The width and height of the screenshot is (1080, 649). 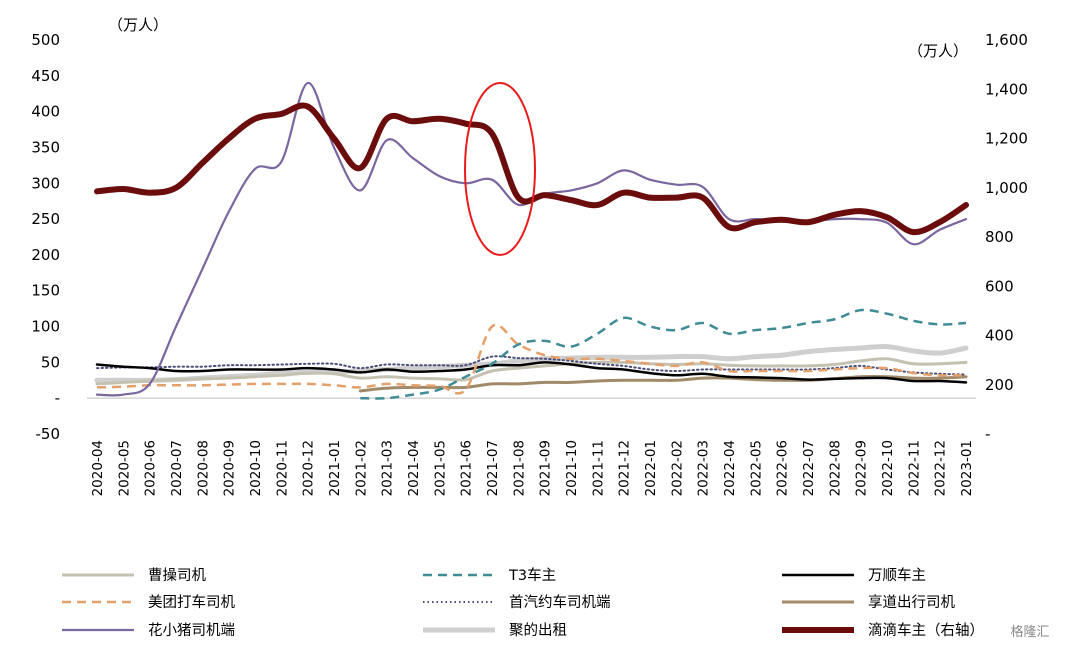 I want to click on left-tick-label: 200, so click(x=45, y=255).